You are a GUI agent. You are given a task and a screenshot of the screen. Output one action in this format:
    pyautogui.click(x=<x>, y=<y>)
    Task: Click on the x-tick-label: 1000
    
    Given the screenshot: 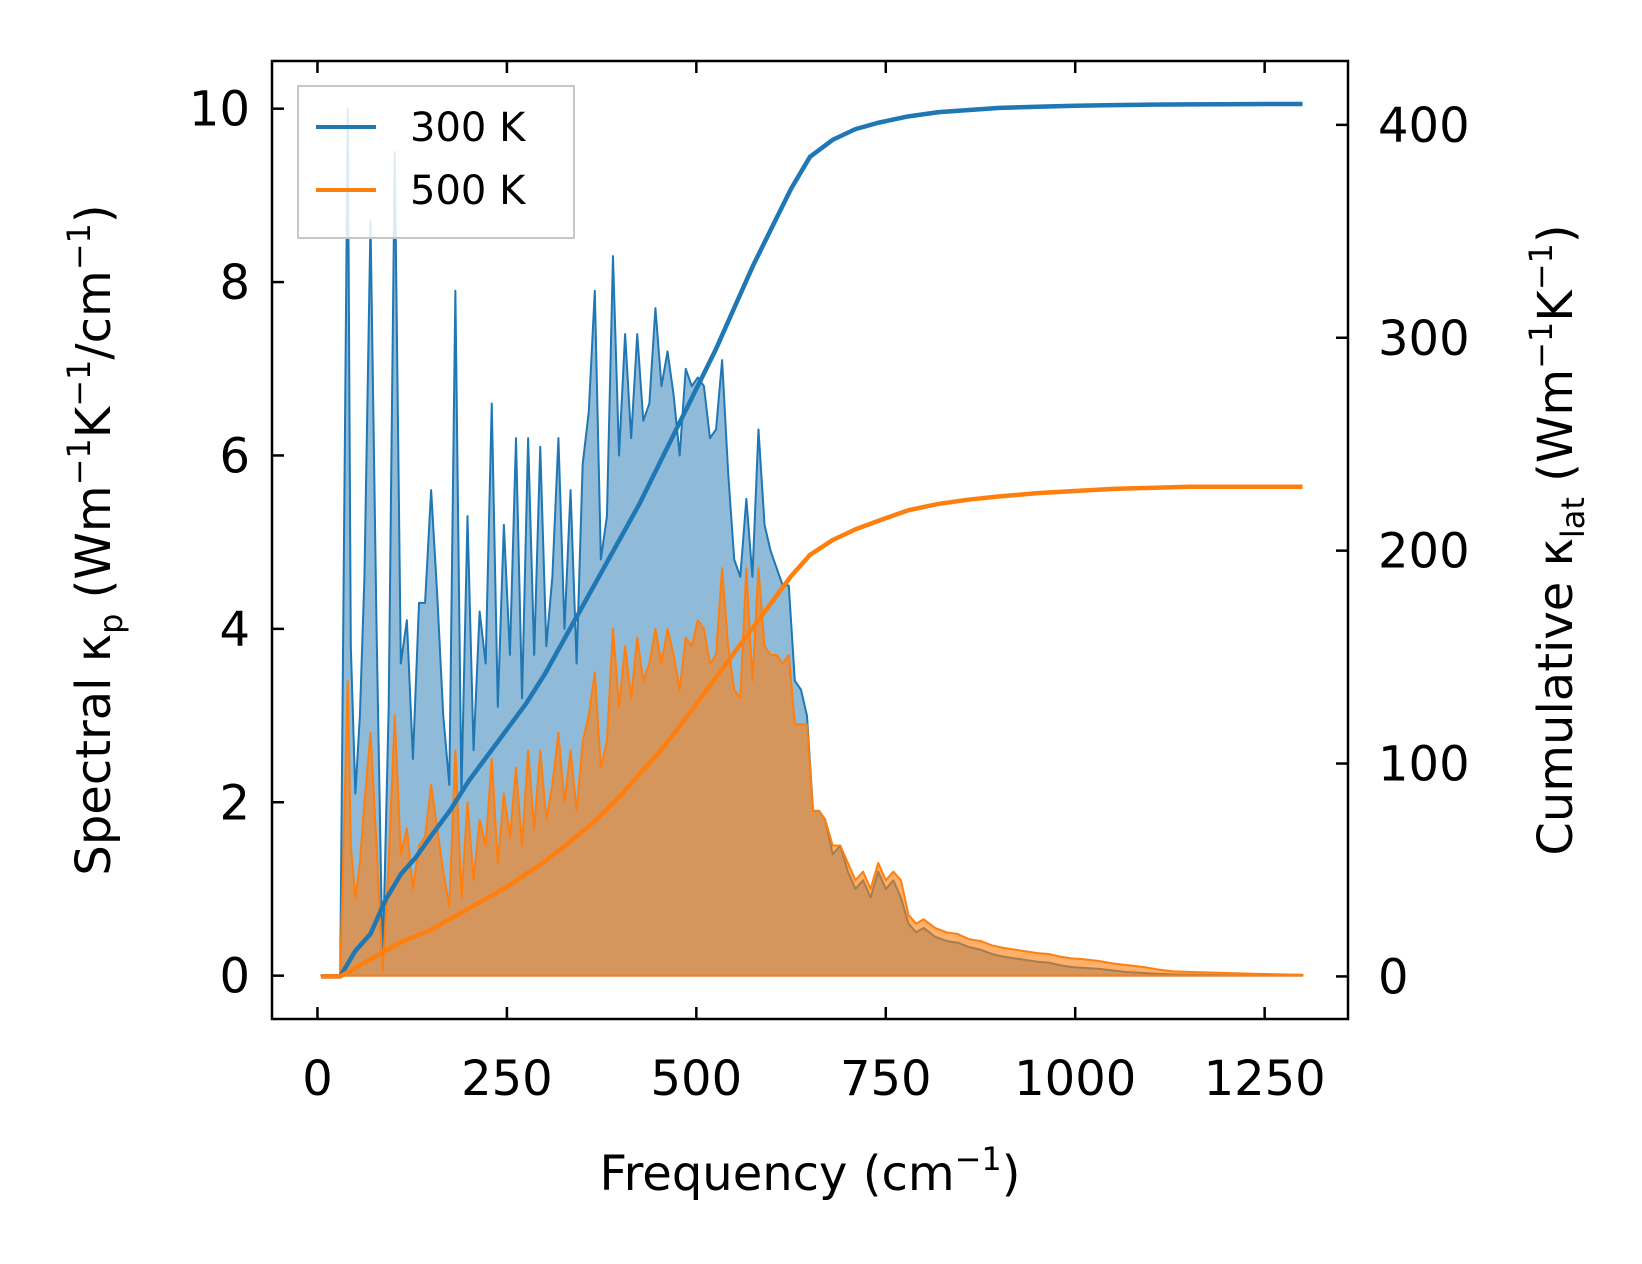 What is the action you would take?
    pyautogui.click(x=1075, y=1079)
    